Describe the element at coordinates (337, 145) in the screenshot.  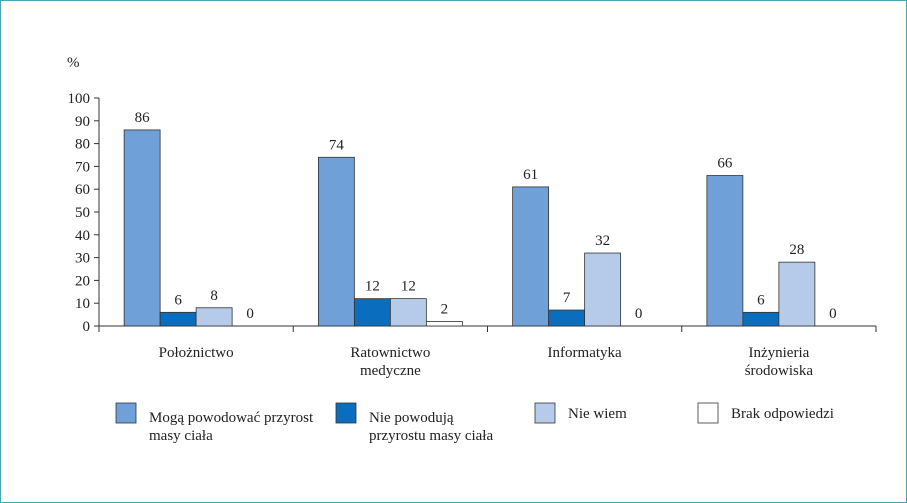
I see `value-label: 74` at that location.